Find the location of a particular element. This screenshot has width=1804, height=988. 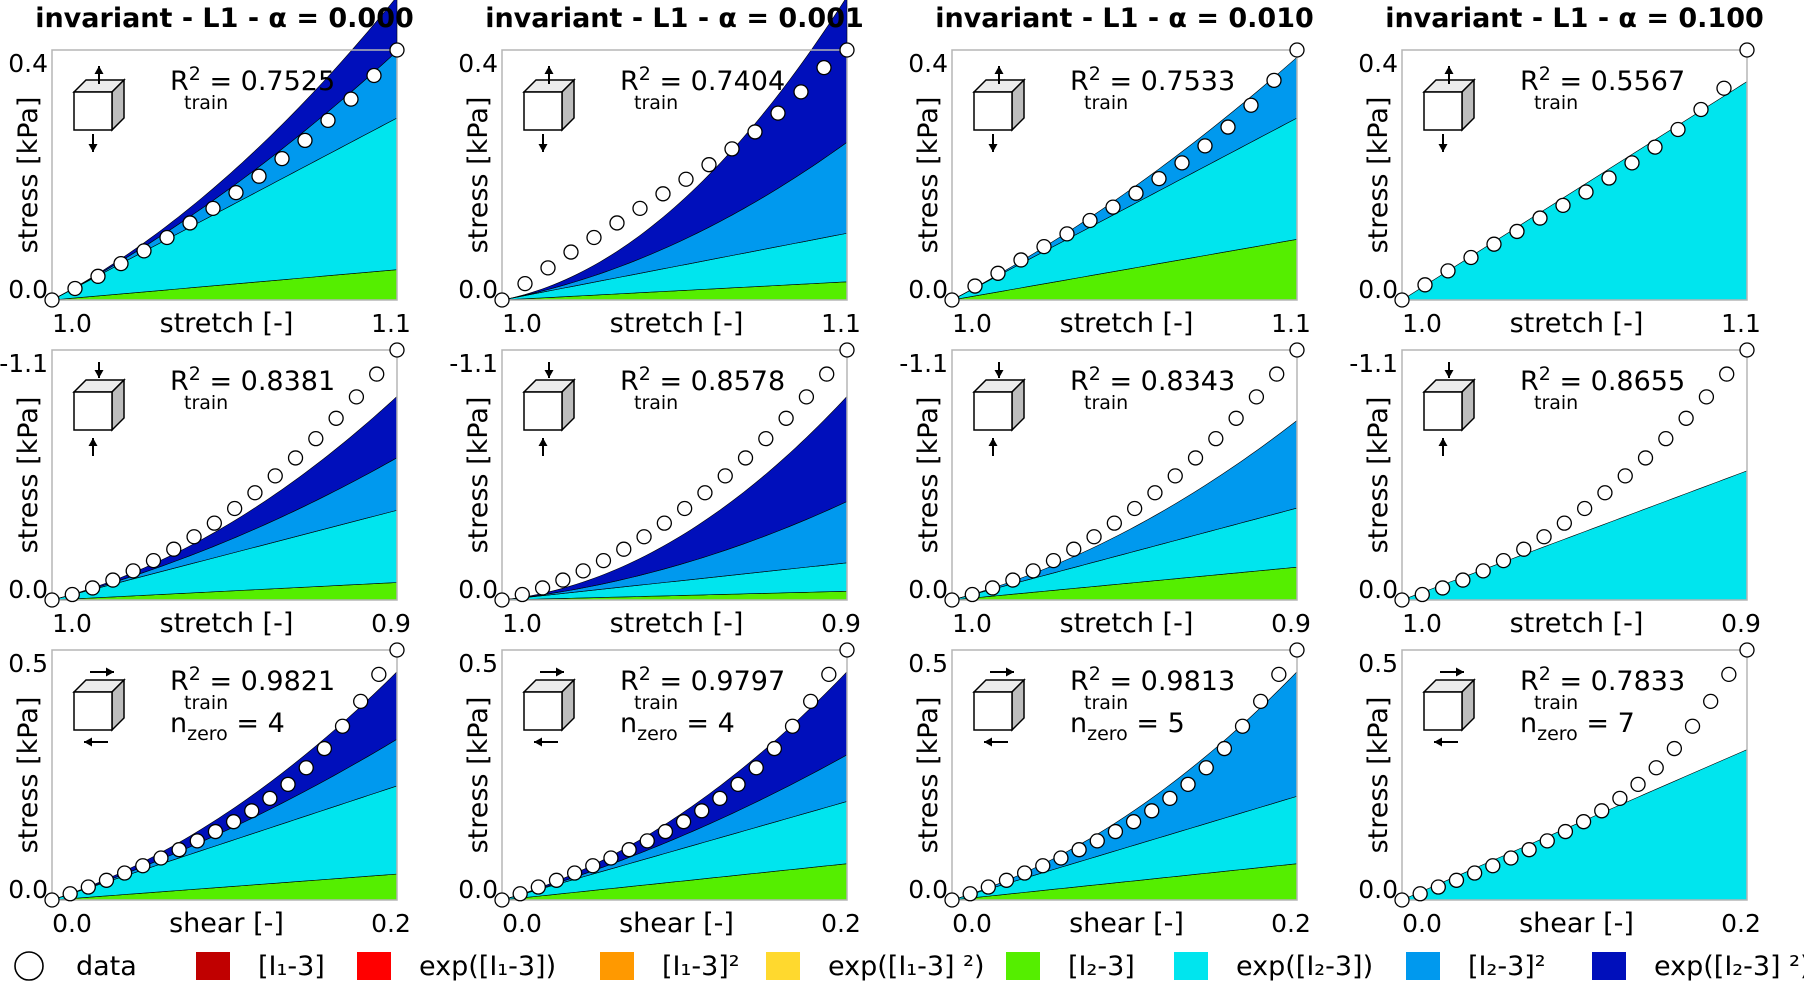

legend-label: [I₂-3]² is located at coordinates (1507, 966).